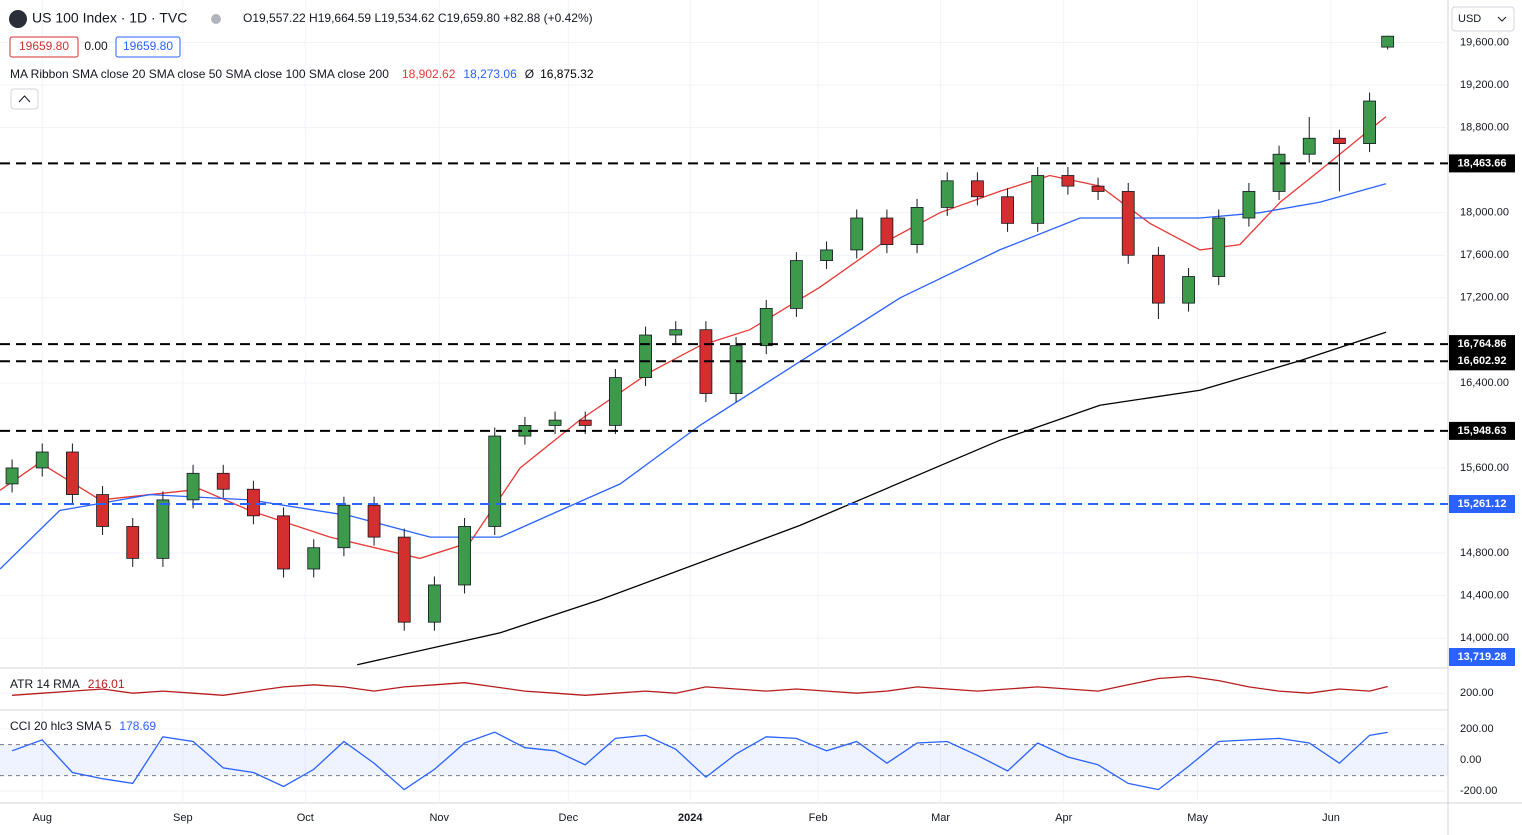  I want to click on ask-box, so click(148, 47).